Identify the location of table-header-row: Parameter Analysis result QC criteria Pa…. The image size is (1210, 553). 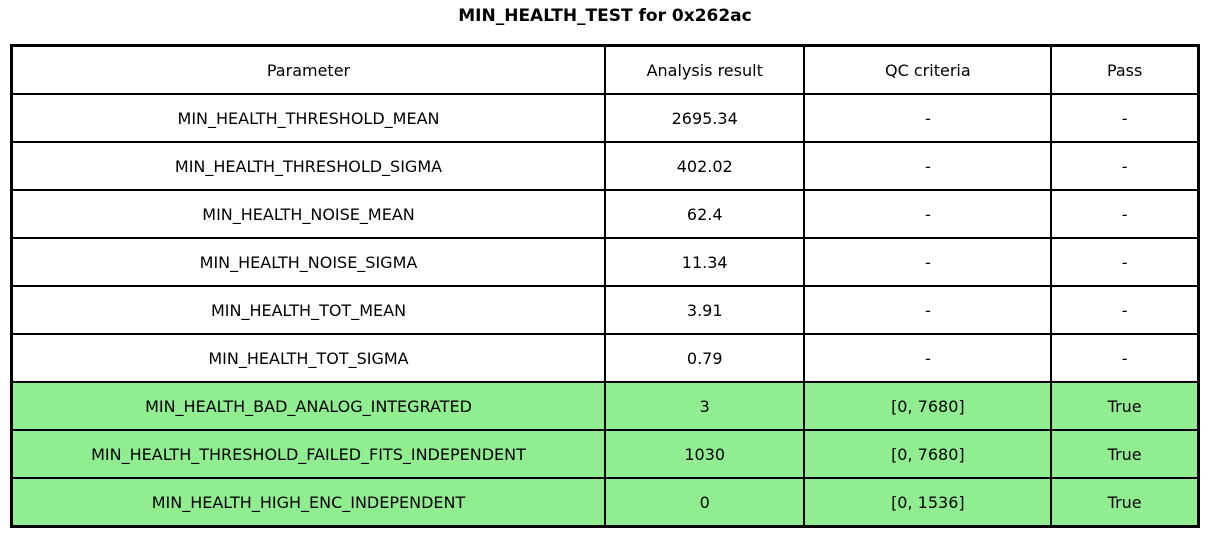
(605, 69).